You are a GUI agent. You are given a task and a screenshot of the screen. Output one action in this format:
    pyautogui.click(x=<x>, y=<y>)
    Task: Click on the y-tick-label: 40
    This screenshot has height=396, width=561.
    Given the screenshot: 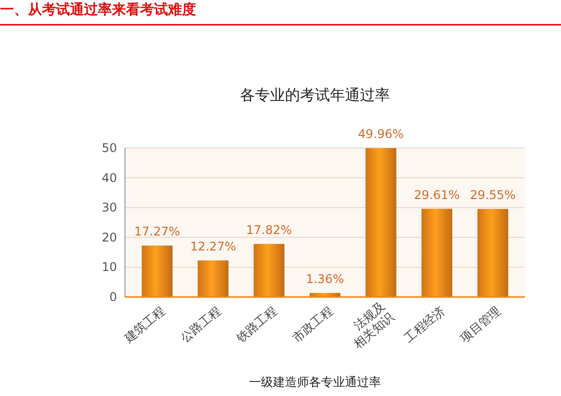 What is the action you would take?
    pyautogui.click(x=109, y=177)
    